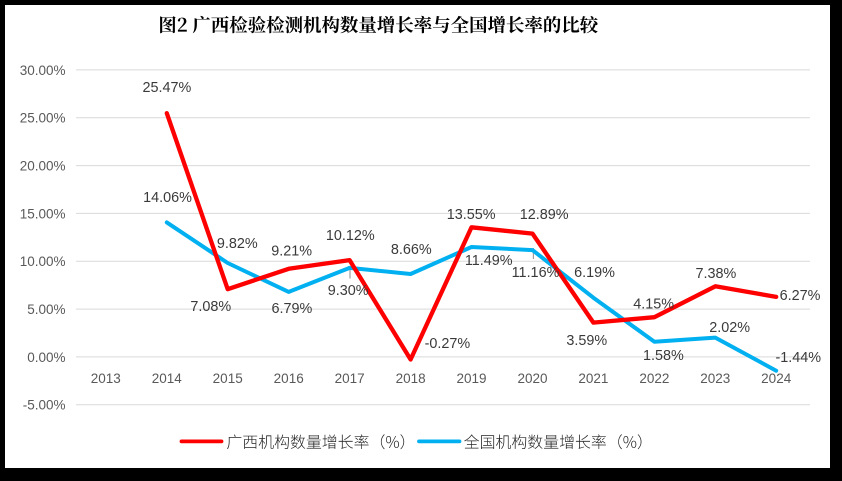 The image size is (842, 481). I want to click on svg-text: 5.00%, so click(46, 309).